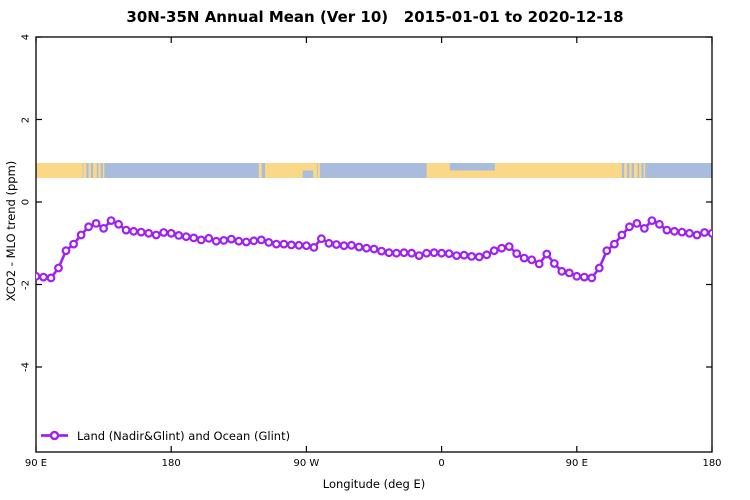  What do you see at coordinates (374, 484) in the screenshot?
I see `x-axis-title: Longitude (deg E)` at bounding box center [374, 484].